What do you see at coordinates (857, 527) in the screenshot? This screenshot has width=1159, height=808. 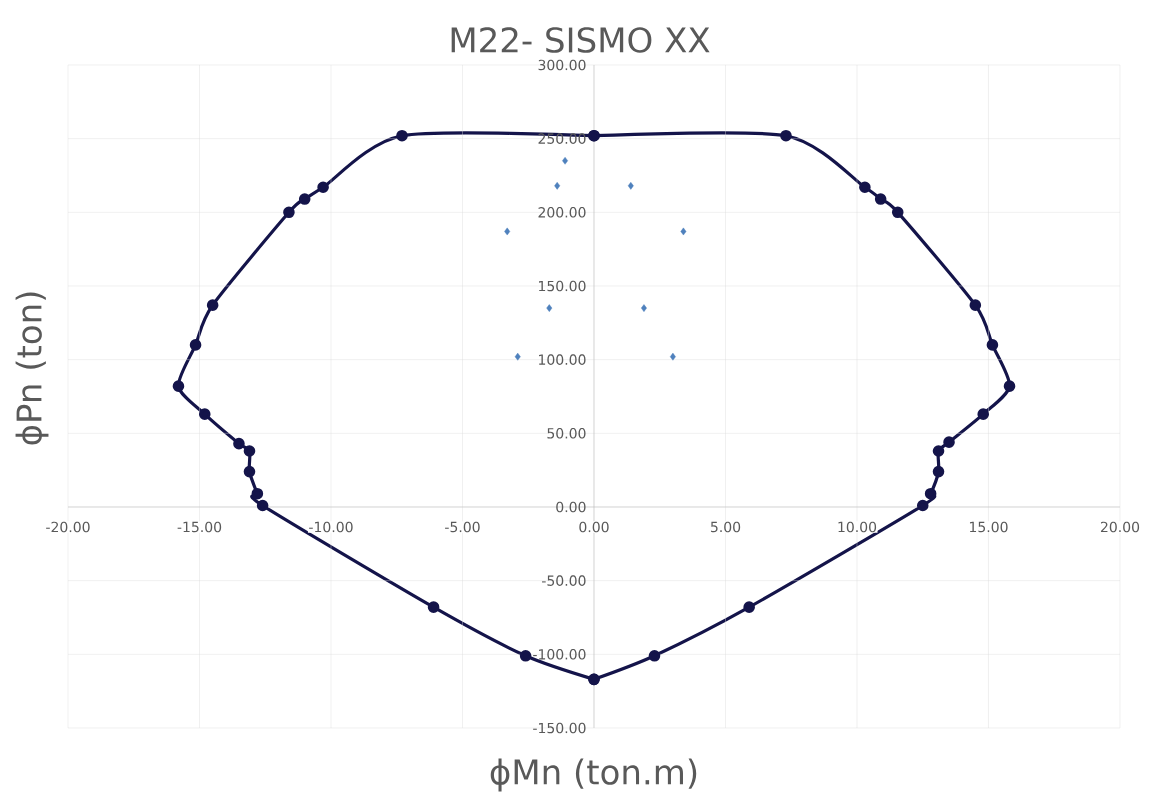 I see `x-tick-label: 10.00` at bounding box center [857, 527].